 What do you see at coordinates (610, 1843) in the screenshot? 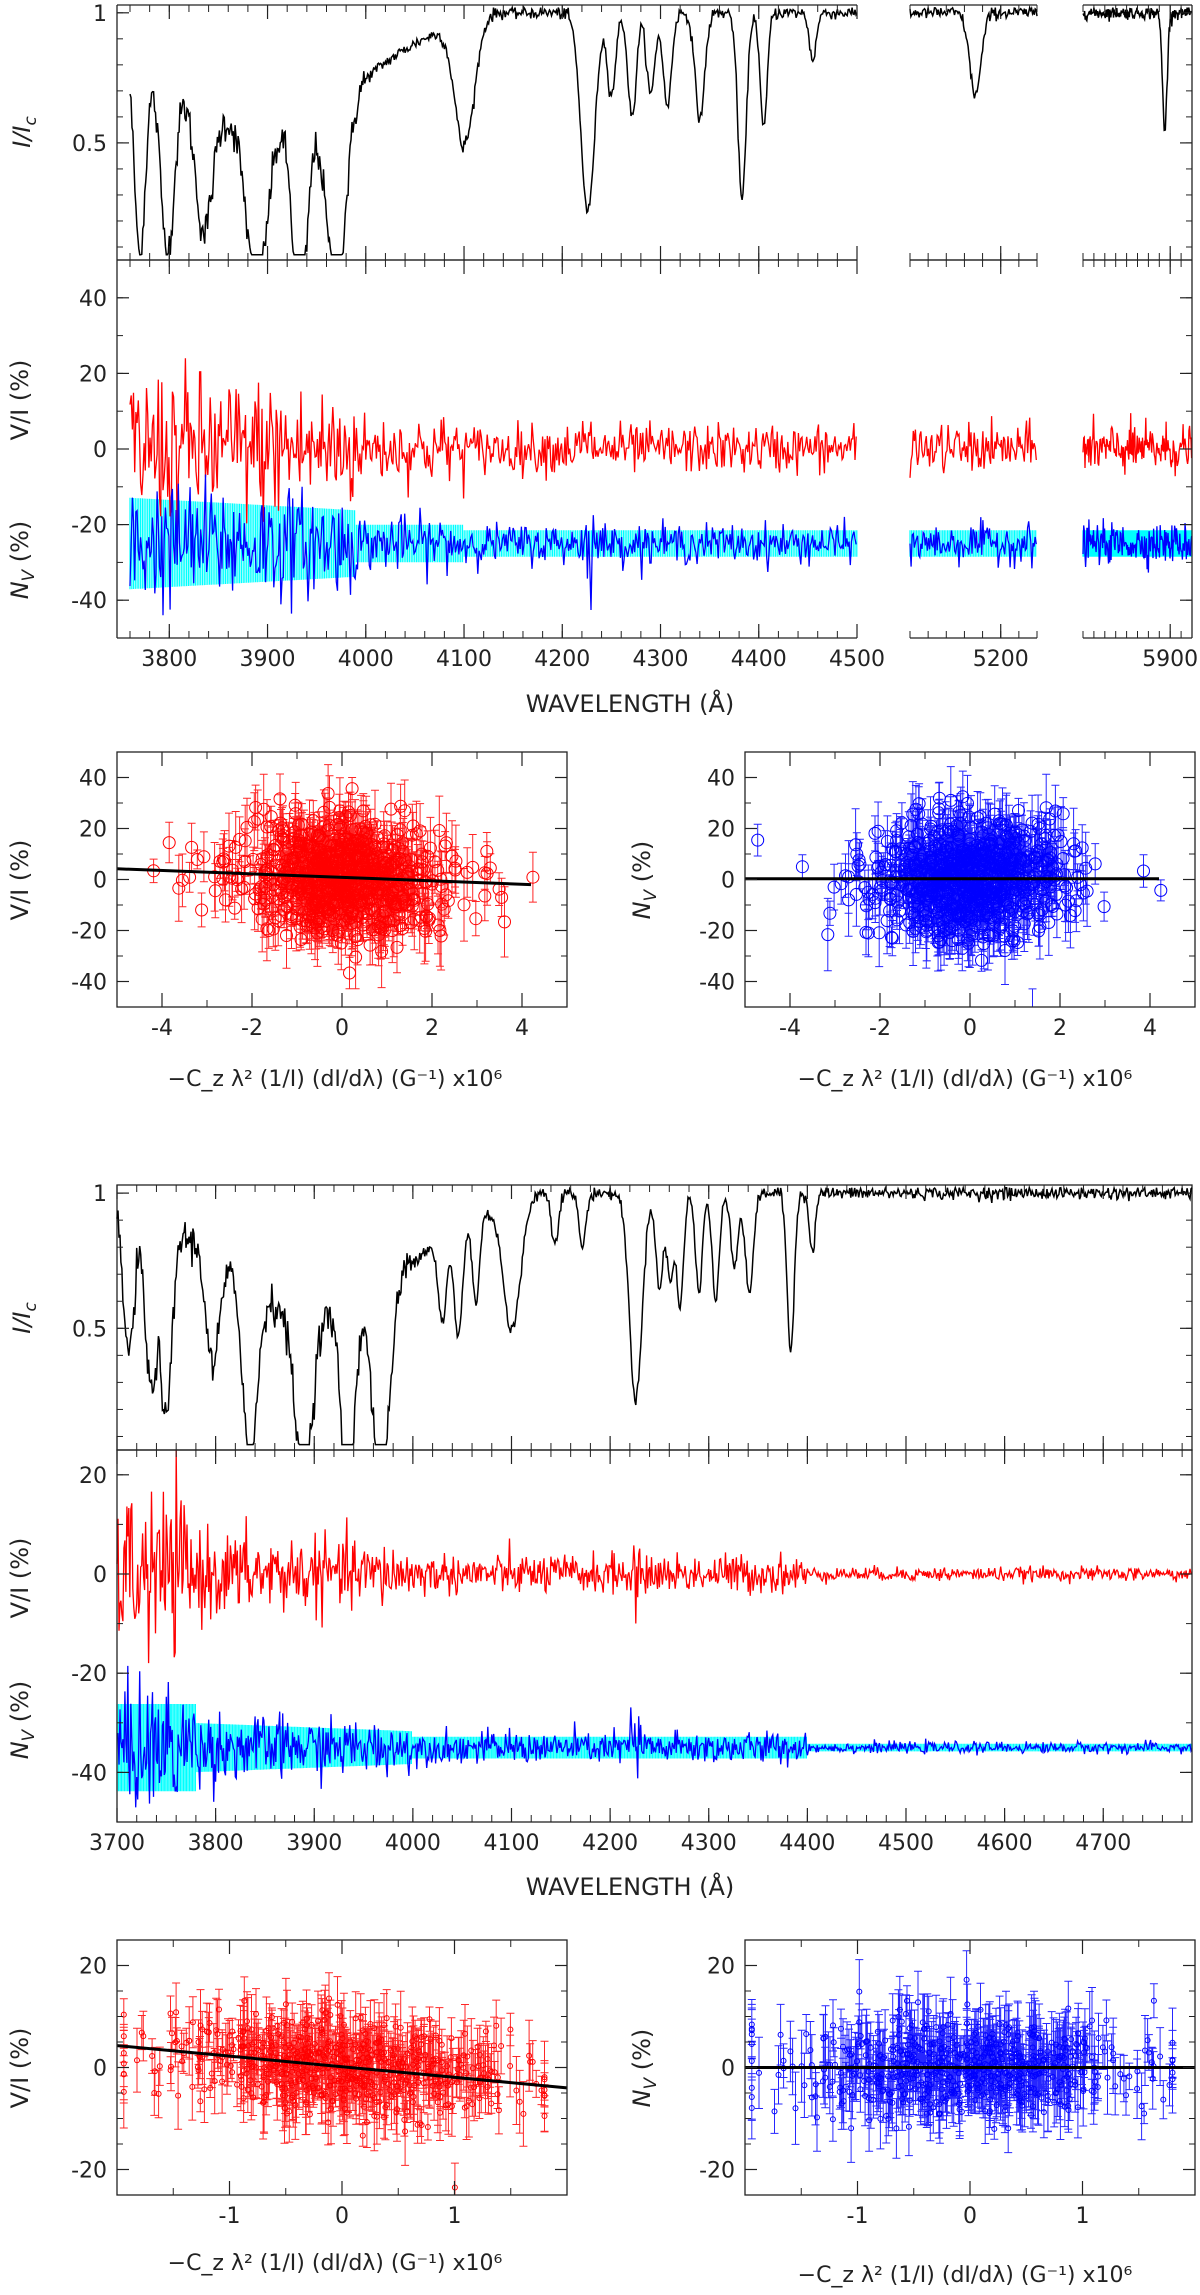
I see `x-tick-label: 4200` at bounding box center [610, 1843].